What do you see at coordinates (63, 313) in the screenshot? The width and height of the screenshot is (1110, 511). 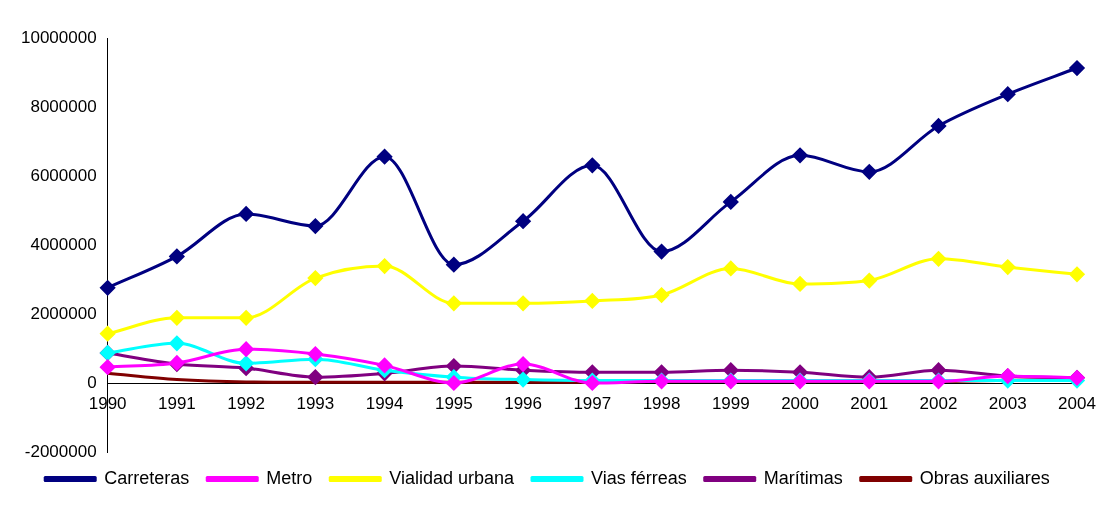 I see `y-tick-label: 2000000` at bounding box center [63, 313].